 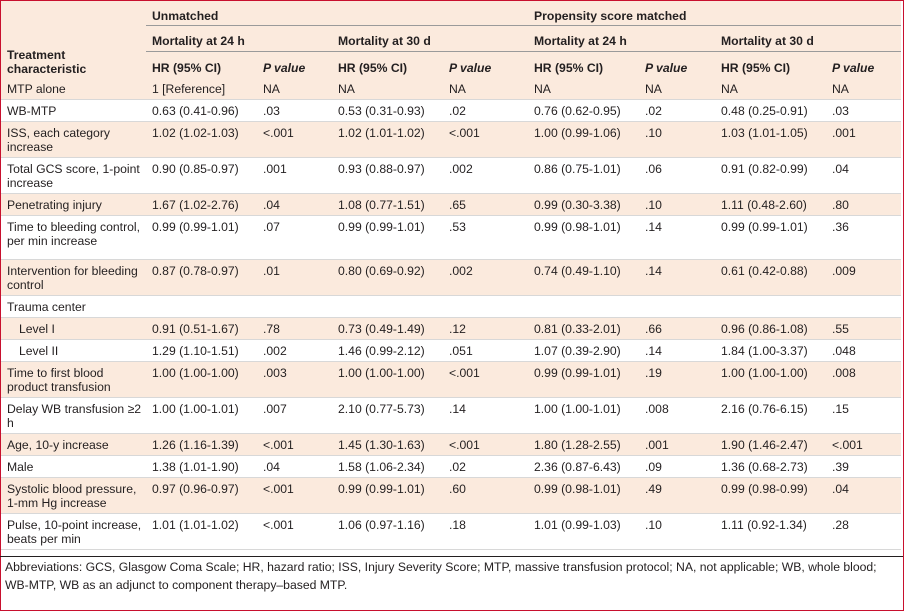 What do you see at coordinates (381, 445) in the screenshot?
I see `hr-cell: 1.45 (1.30-1.63)` at bounding box center [381, 445].